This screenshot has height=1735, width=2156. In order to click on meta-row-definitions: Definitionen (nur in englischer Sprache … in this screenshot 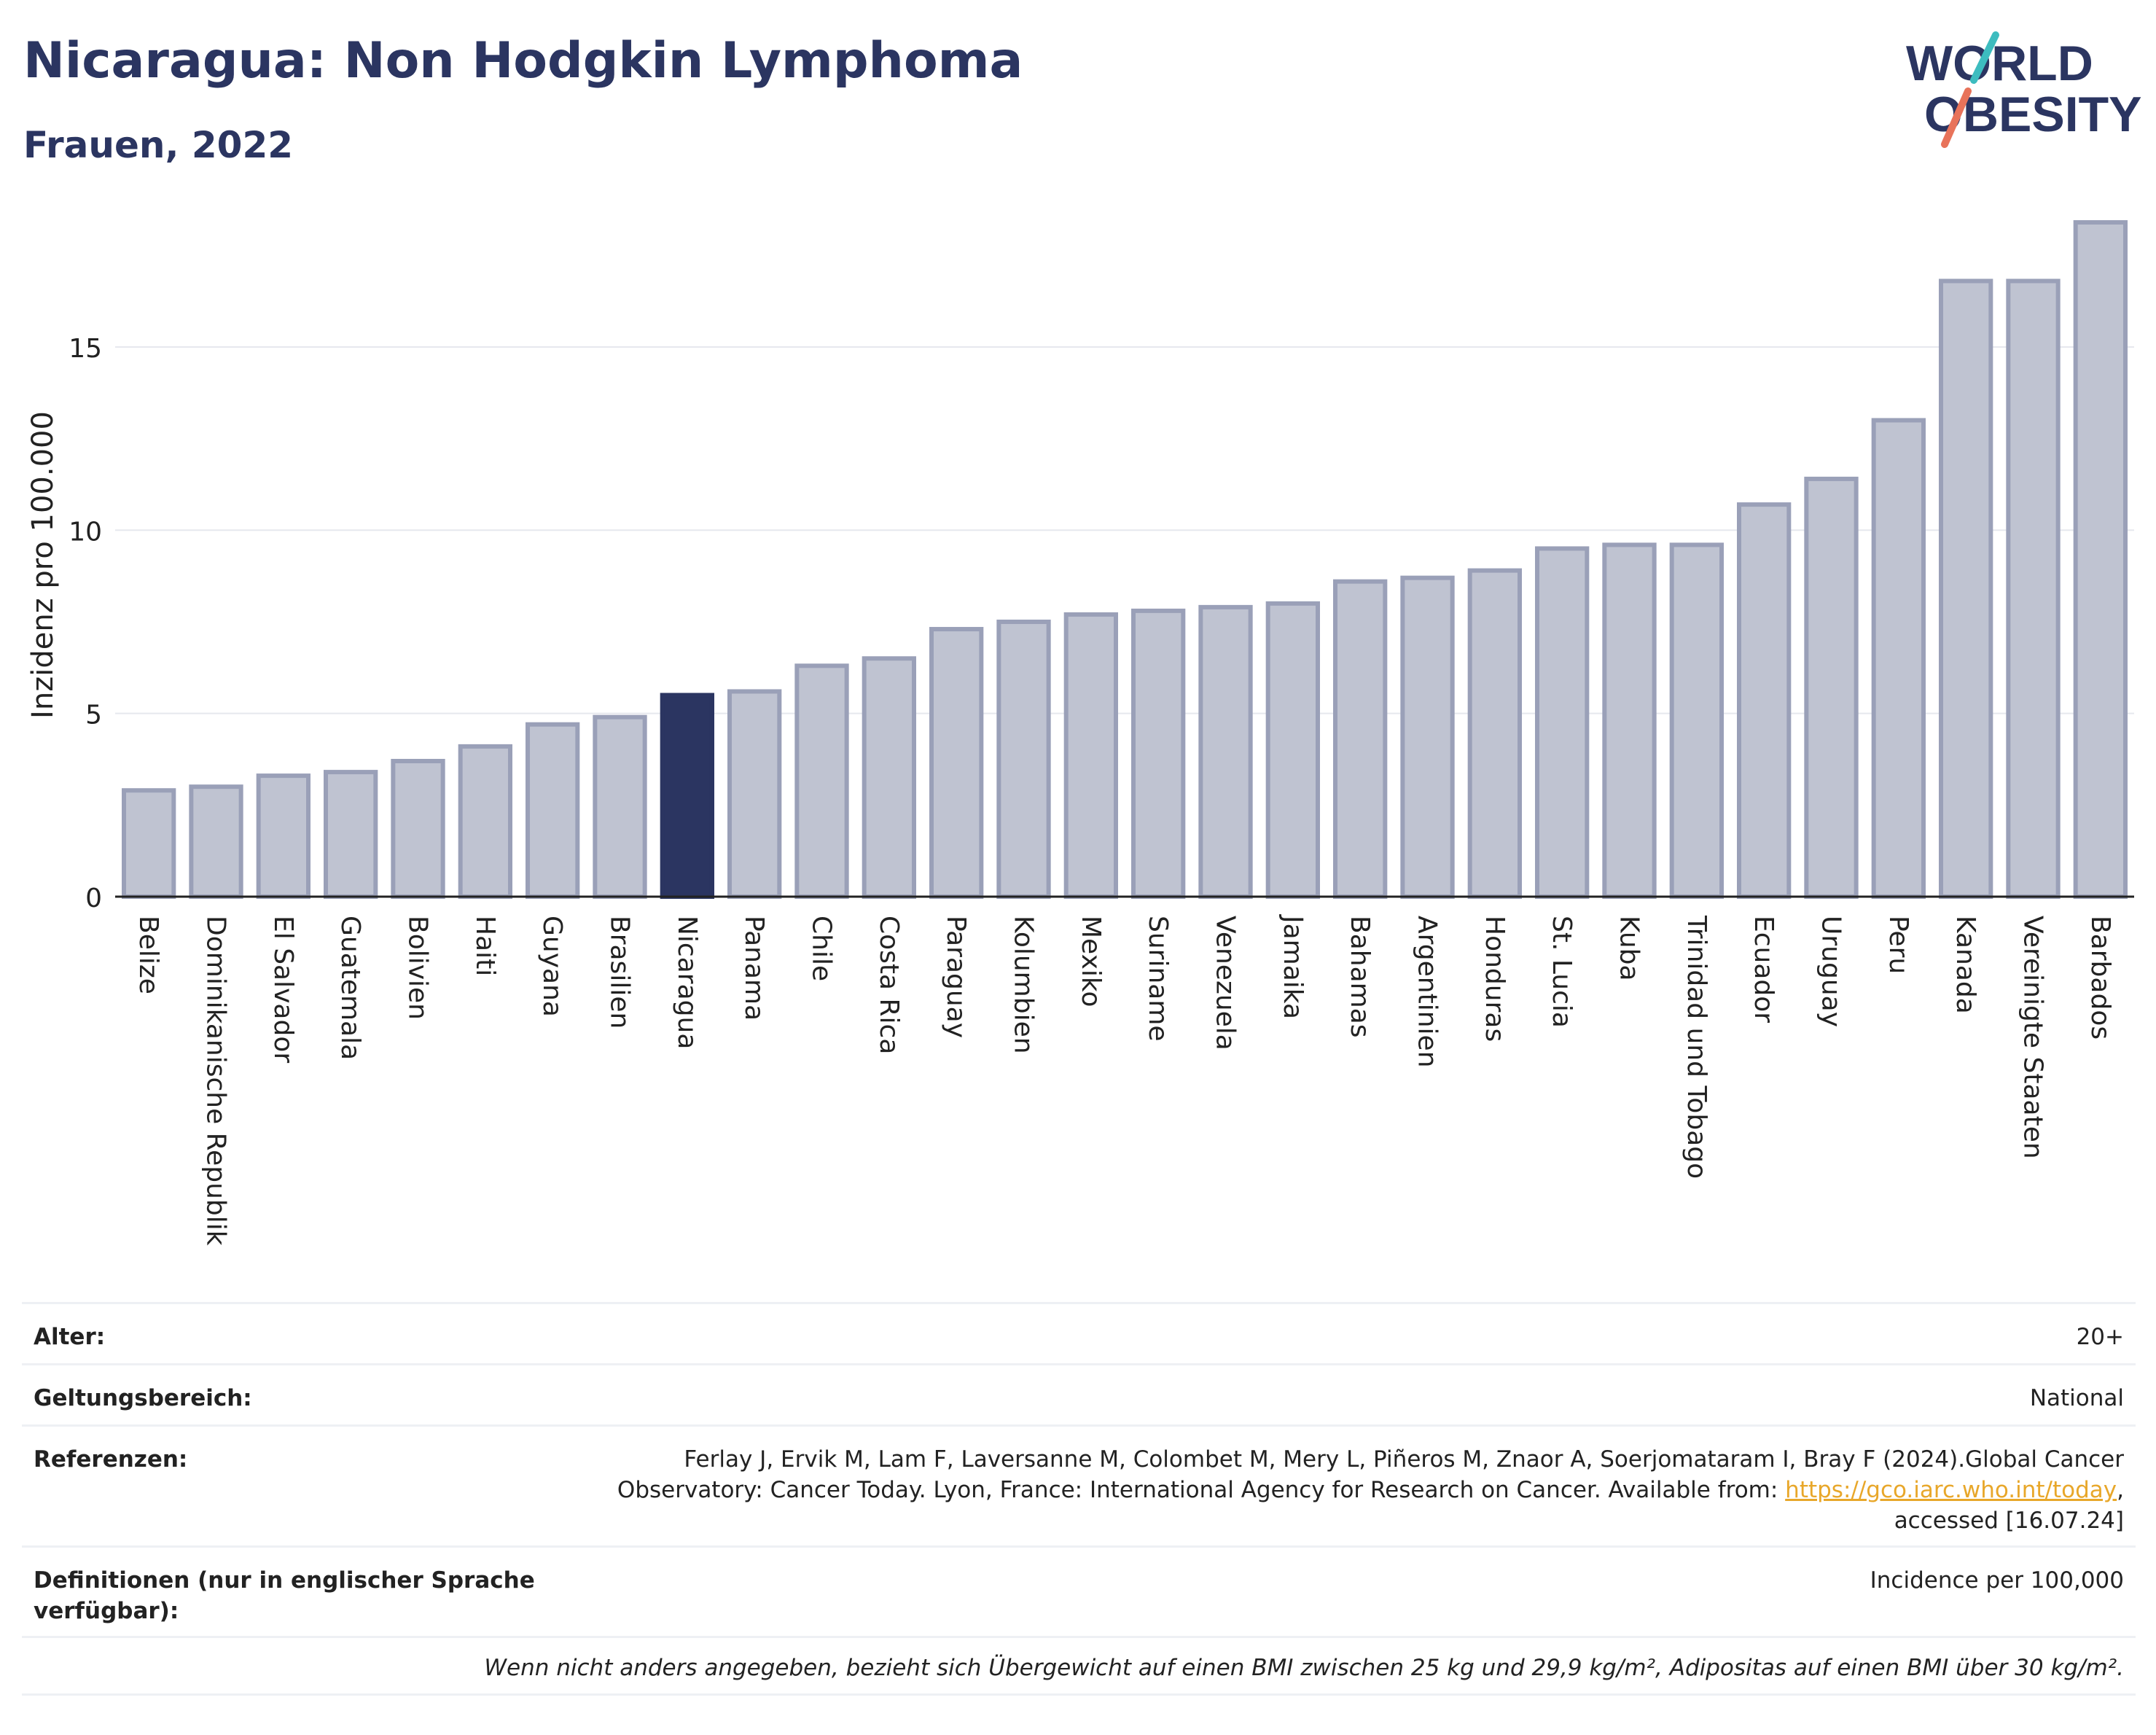, I will do `click(1079, 1590)`.